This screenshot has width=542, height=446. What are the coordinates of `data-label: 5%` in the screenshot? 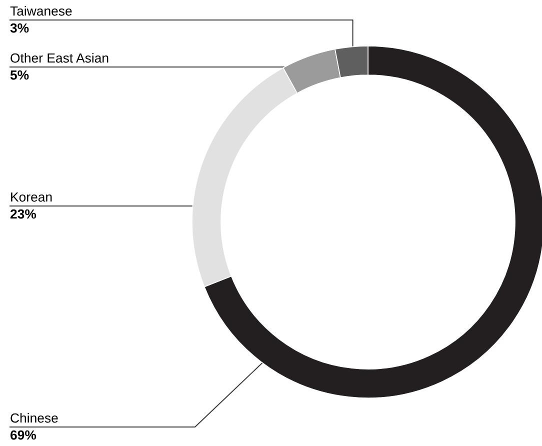 It's located at (19, 75).